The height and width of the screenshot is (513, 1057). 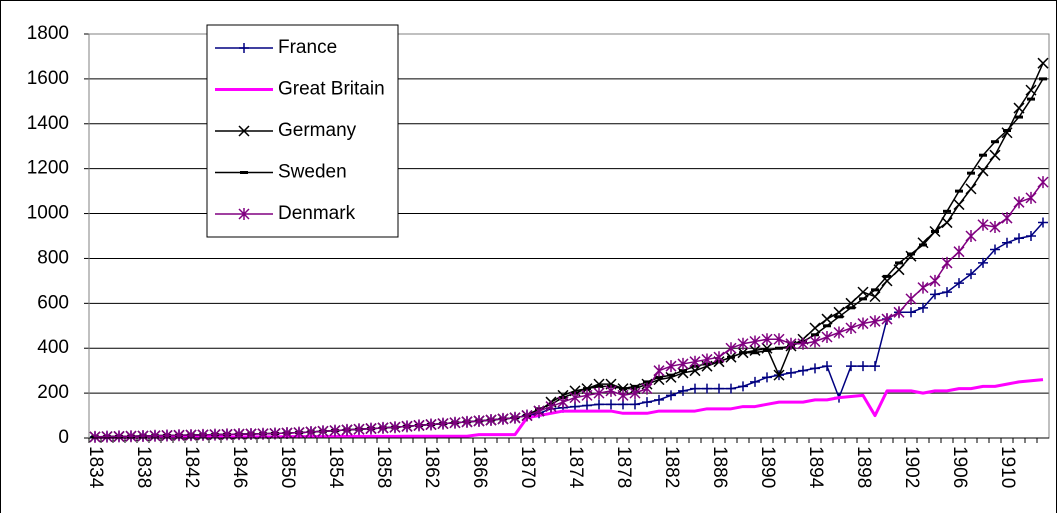 I want to click on x-tick-label: 1834, so click(x=95, y=467).